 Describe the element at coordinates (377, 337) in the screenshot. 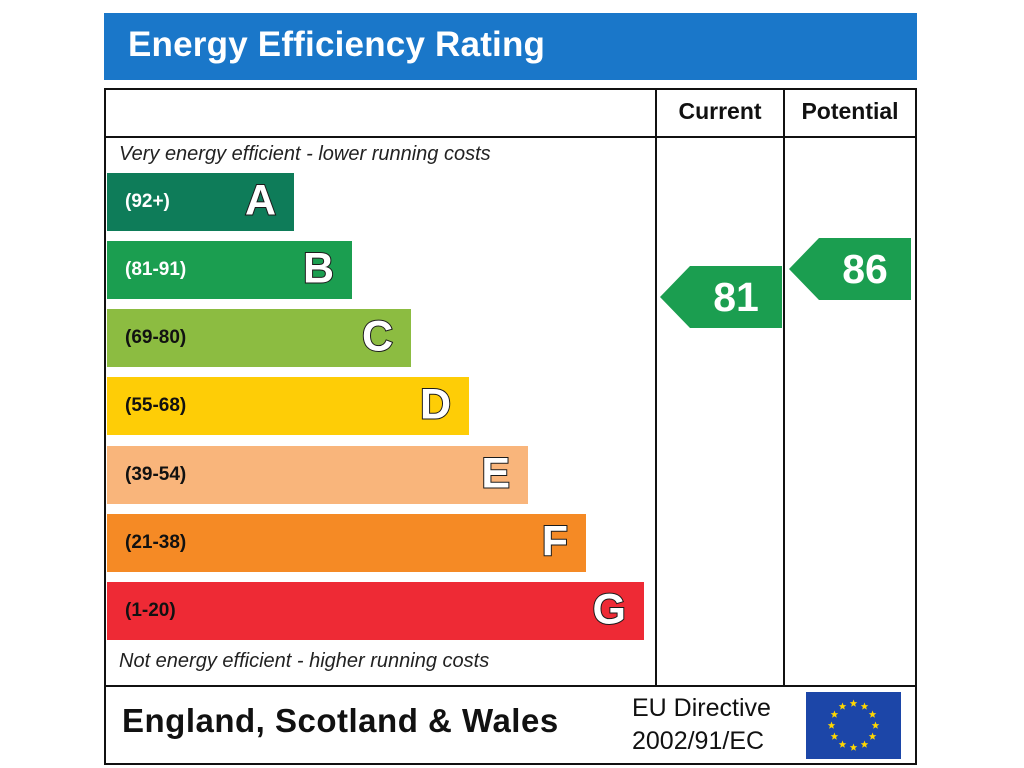

I see `band-letter: C` at that location.